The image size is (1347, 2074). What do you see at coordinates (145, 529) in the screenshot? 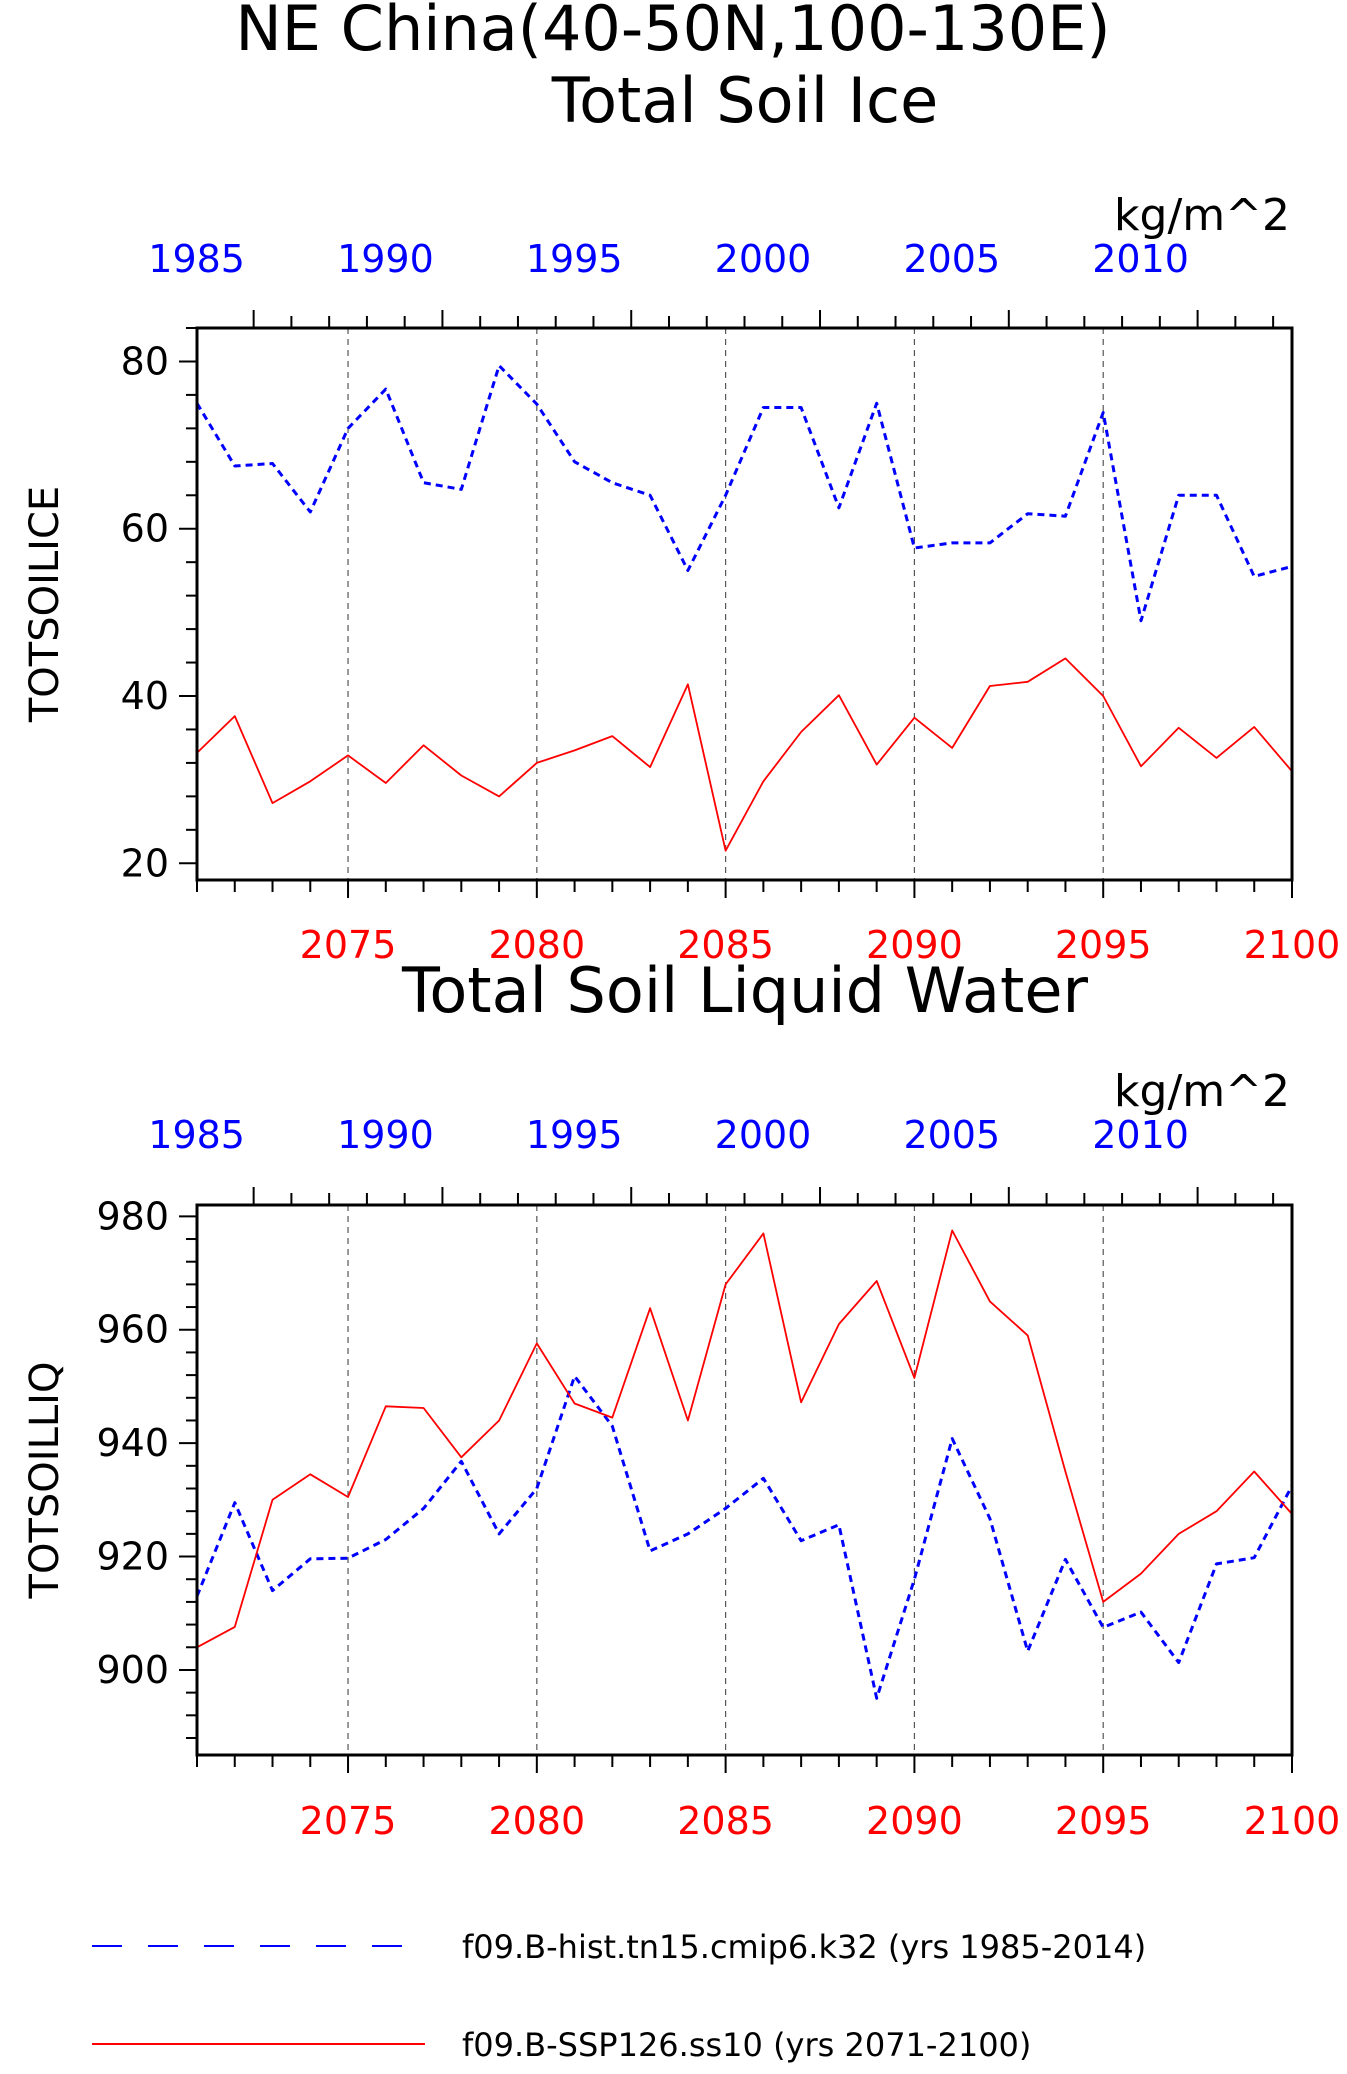
I see `y-tick-label: 60` at bounding box center [145, 529].